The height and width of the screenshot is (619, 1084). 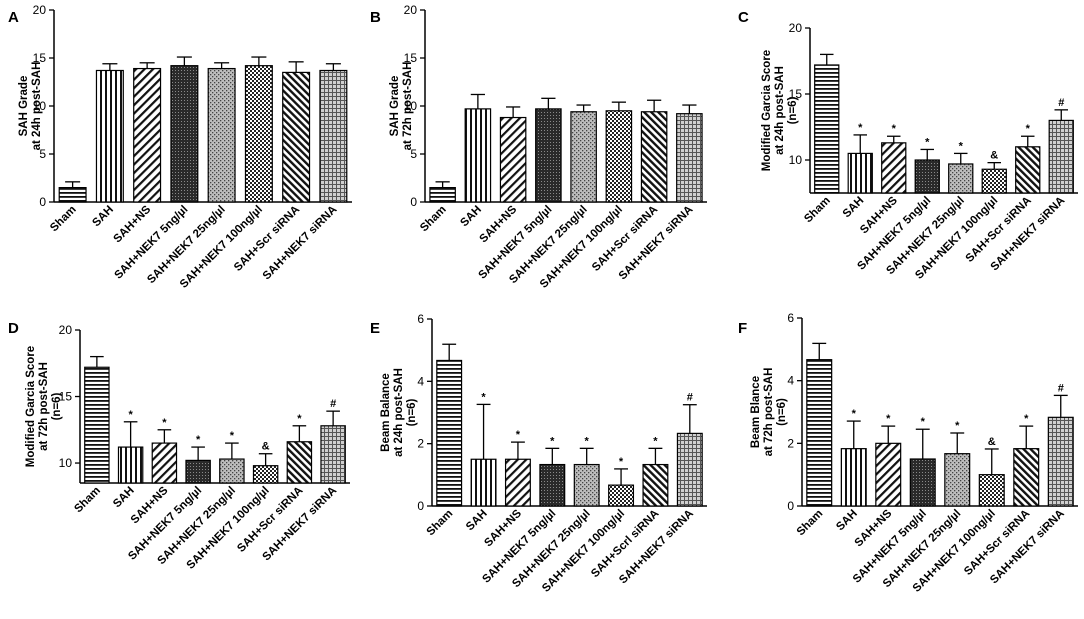 I want to click on panel-letter: E, so click(x=375, y=328).